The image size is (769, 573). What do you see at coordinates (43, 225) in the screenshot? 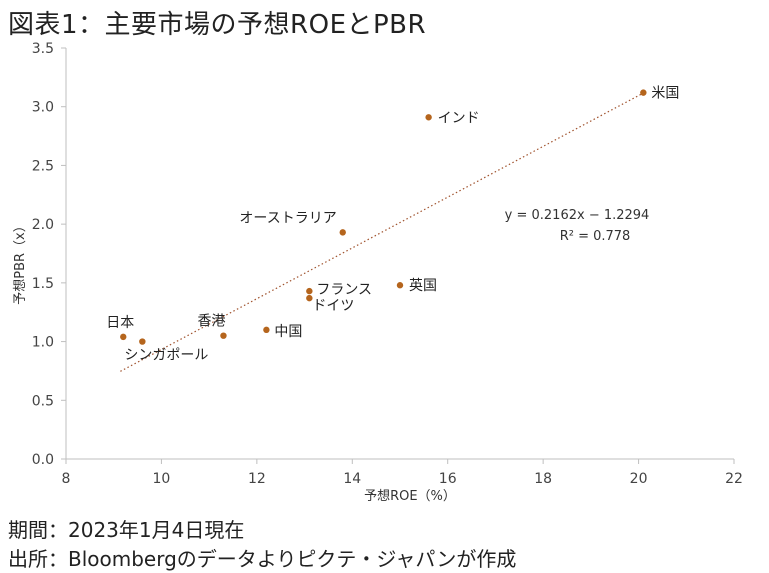
I see `y-tick-label: 2.0` at bounding box center [43, 225].